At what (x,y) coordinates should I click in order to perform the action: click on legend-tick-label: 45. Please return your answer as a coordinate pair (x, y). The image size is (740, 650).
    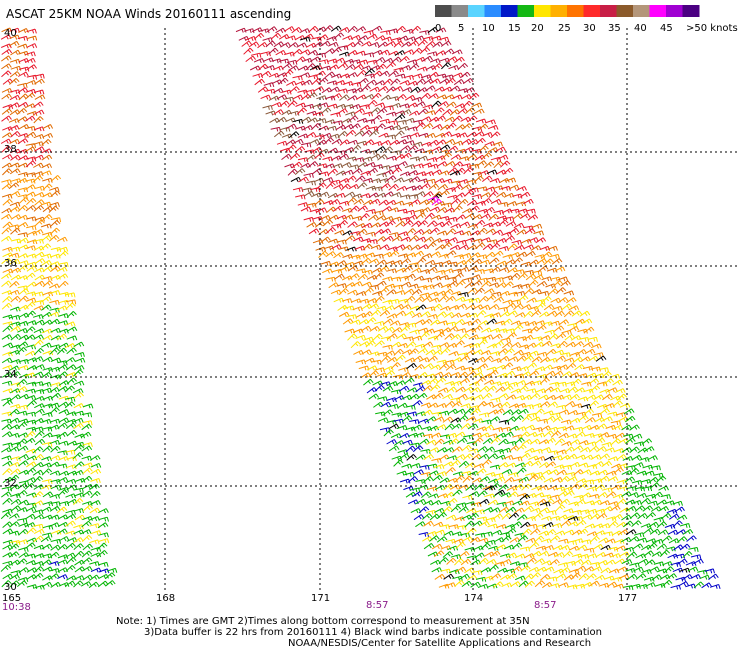
    Looking at the image, I should click on (666, 28).